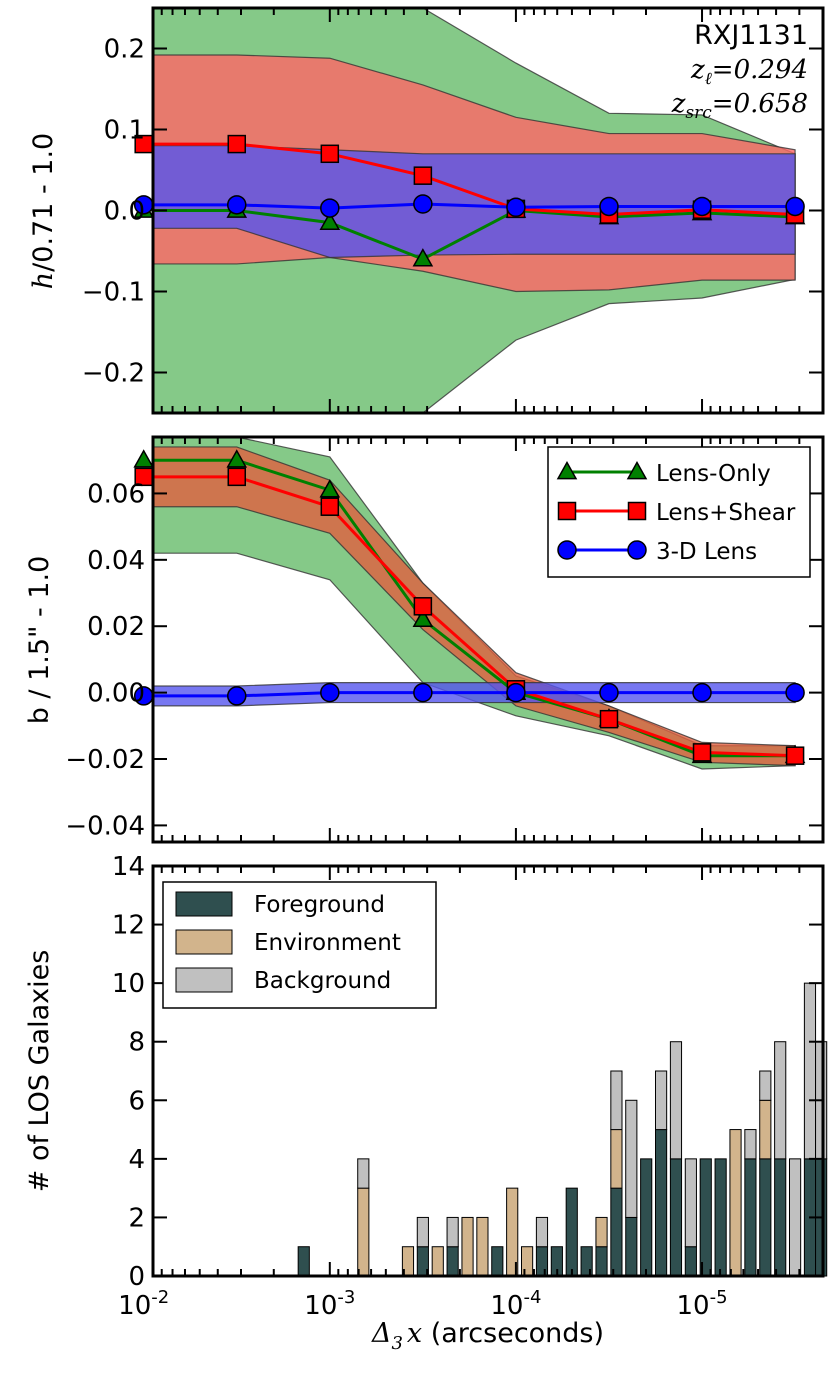 The width and height of the screenshot is (831, 1378). What do you see at coordinates (105, 826) in the screenshot?
I see `b-ytick-label: −0.04` at bounding box center [105, 826].